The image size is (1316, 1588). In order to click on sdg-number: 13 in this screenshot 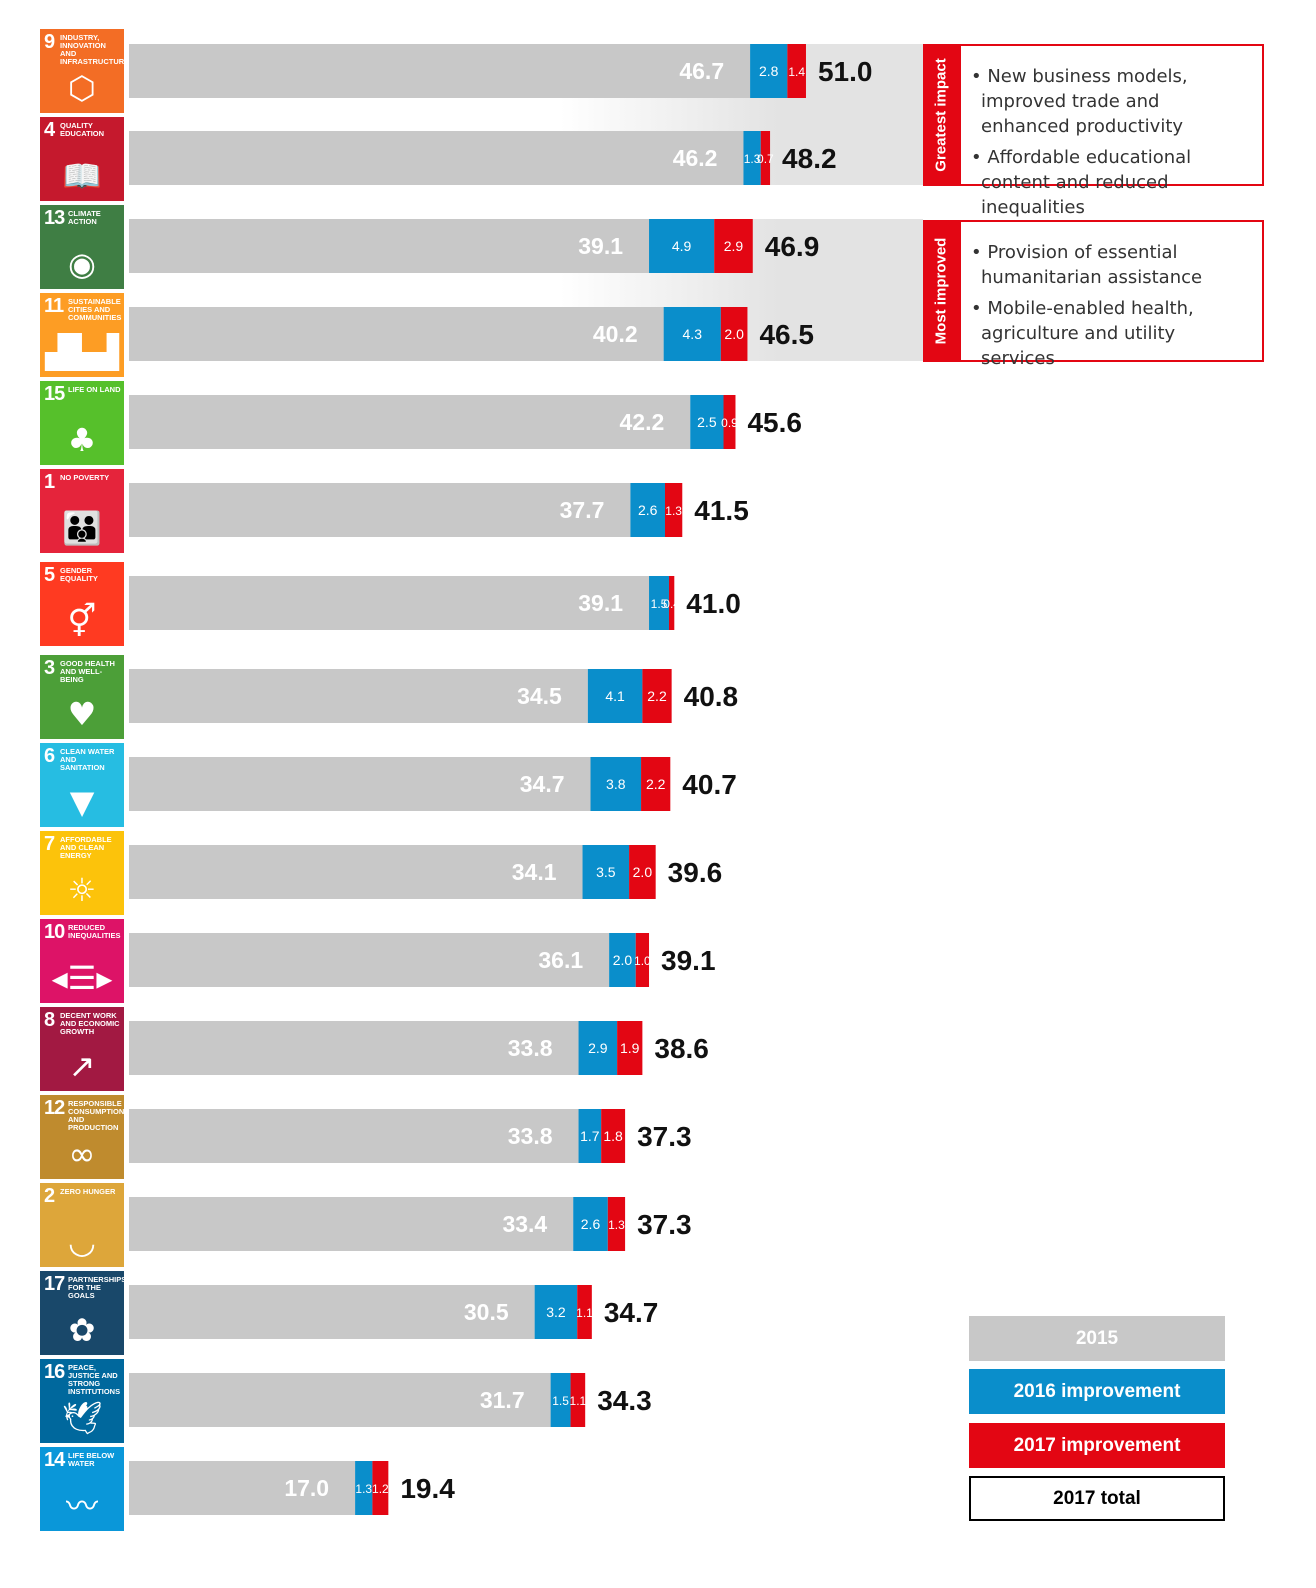, I will do `click(54, 218)`.